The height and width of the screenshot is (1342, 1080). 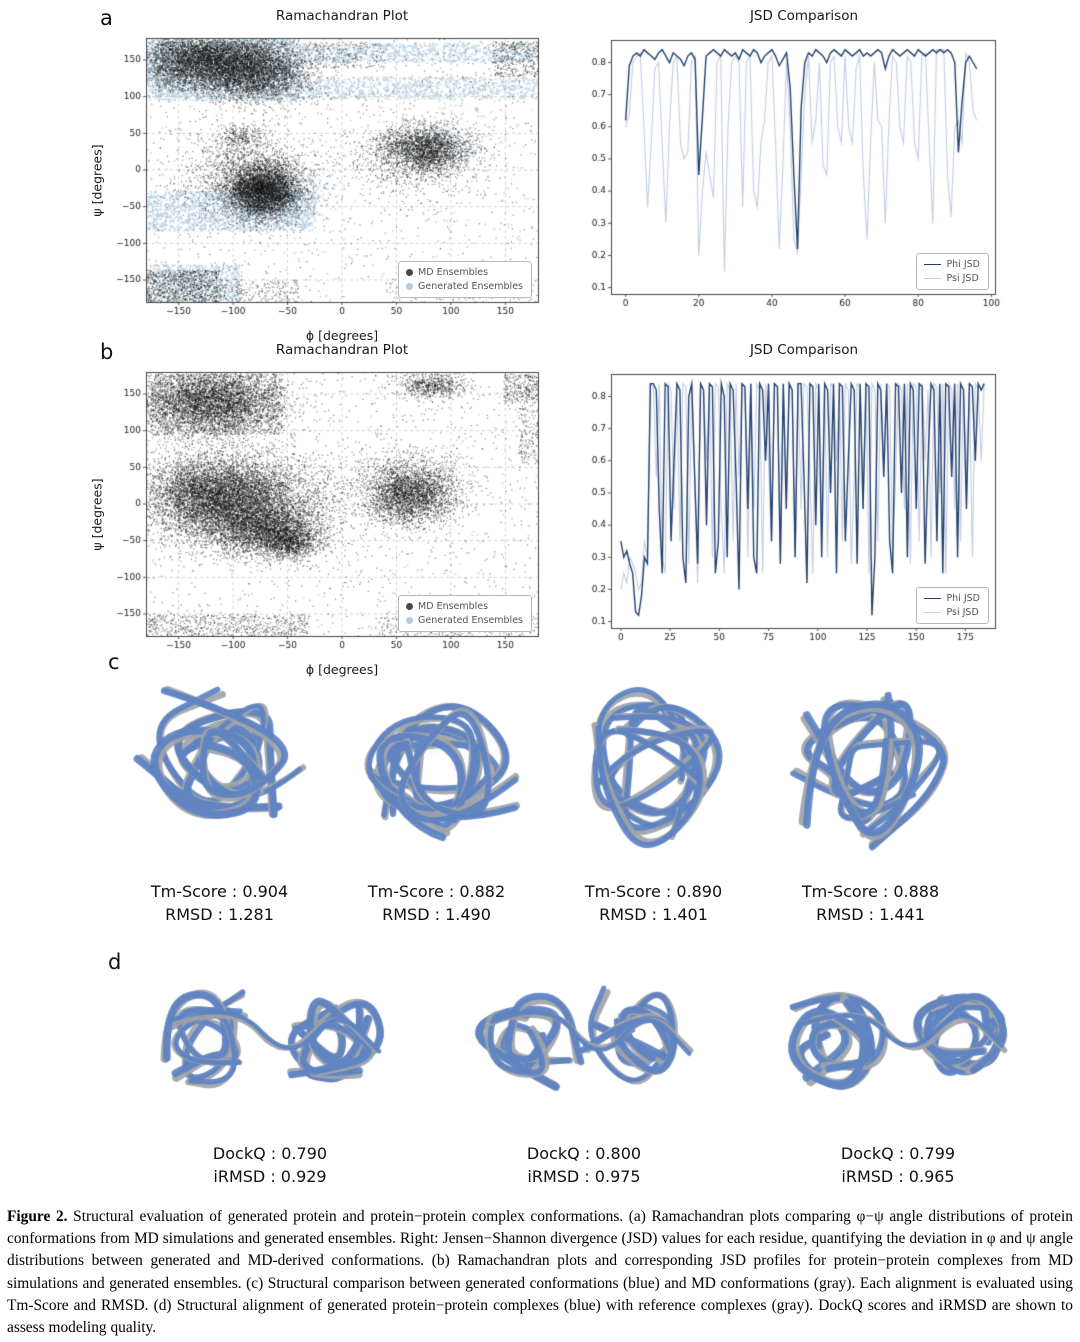 I want to click on tm-score-value: Tm-Score : 0.882, so click(x=436, y=891).